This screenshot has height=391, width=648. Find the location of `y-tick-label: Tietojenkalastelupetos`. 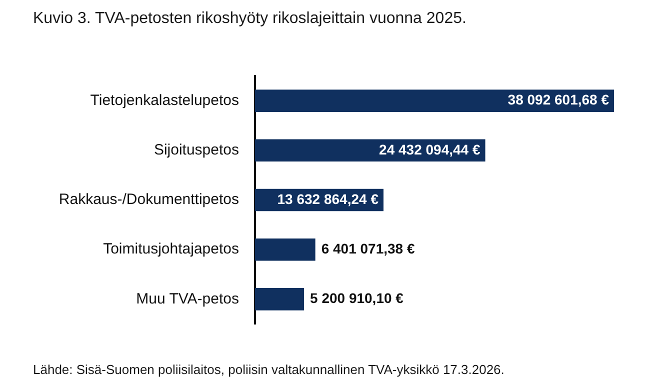

y-tick-label: Tietojenkalastelupetos is located at coordinates (164, 100).